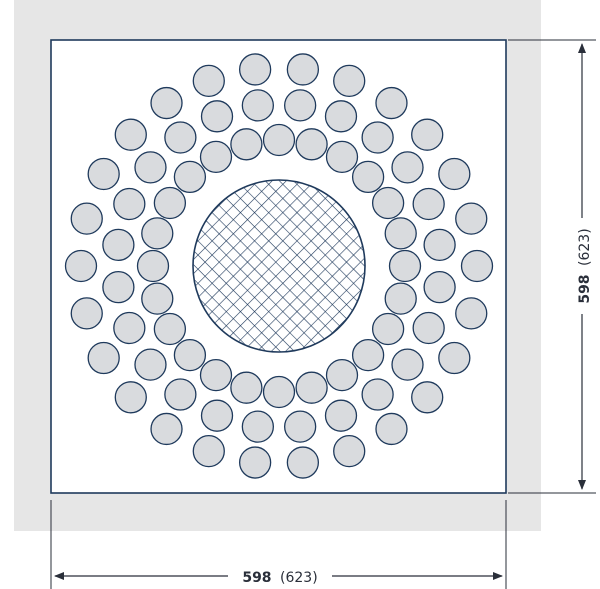  What do you see at coordinates (585, 288) in the screenshot?
I see `height-main: 598` at bounding box center [585, 288].